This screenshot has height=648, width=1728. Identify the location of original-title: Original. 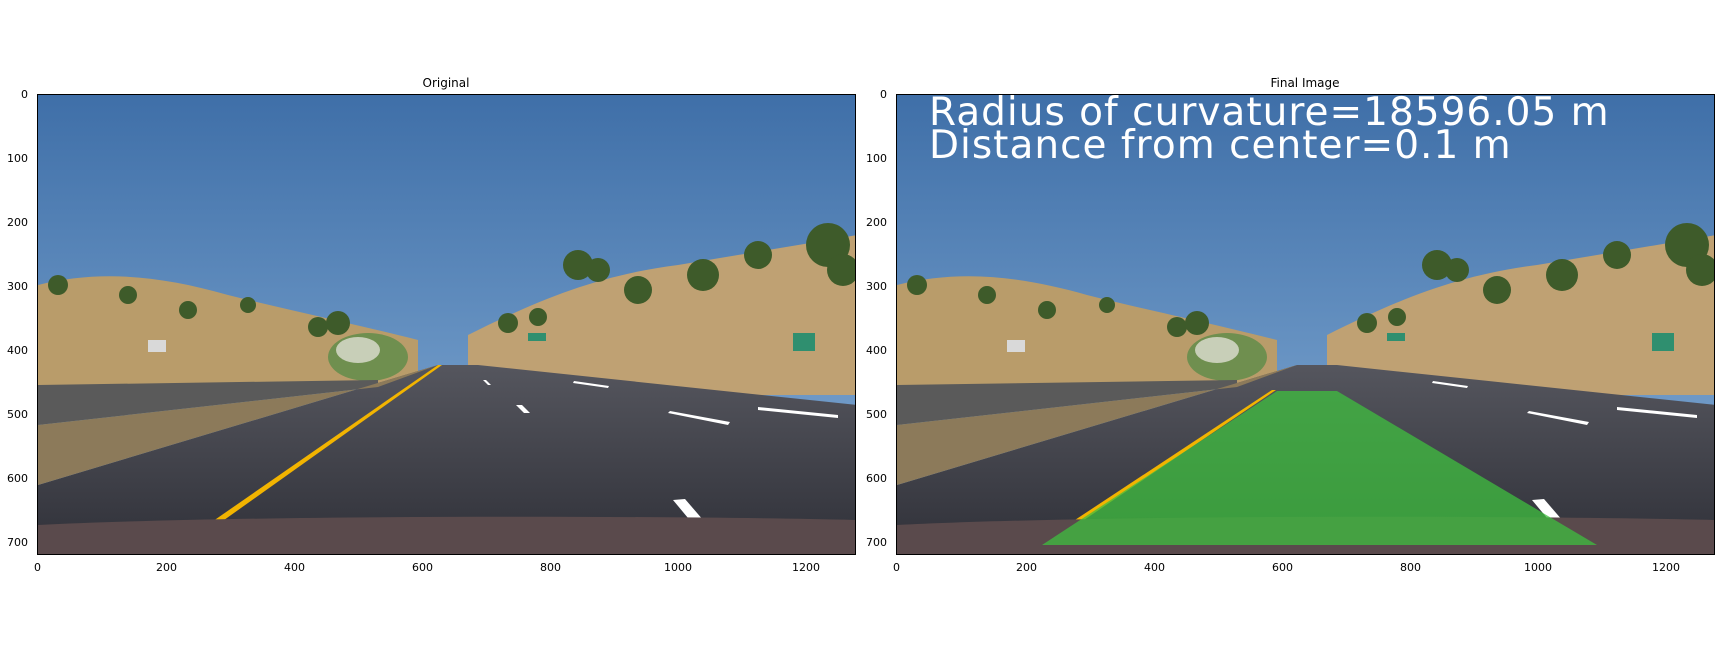
(446, 83).